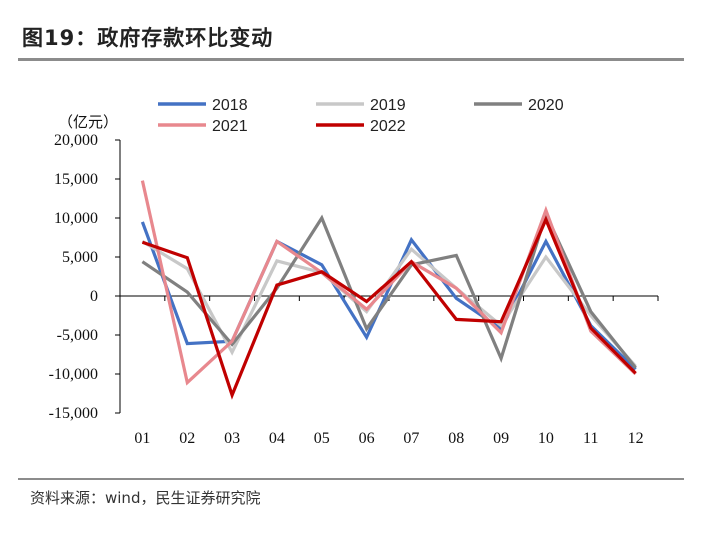  Describe the element at coordinates (546, 105) in the screenshot. I see `legend-label: 2020` at that location.